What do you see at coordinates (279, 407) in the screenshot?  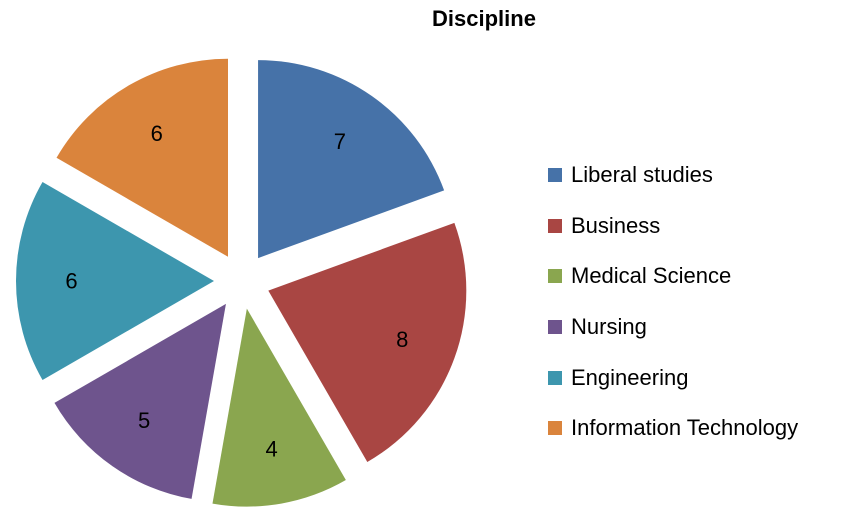 I see `pie-slice-medical-science` at bounding box center [279, 407].